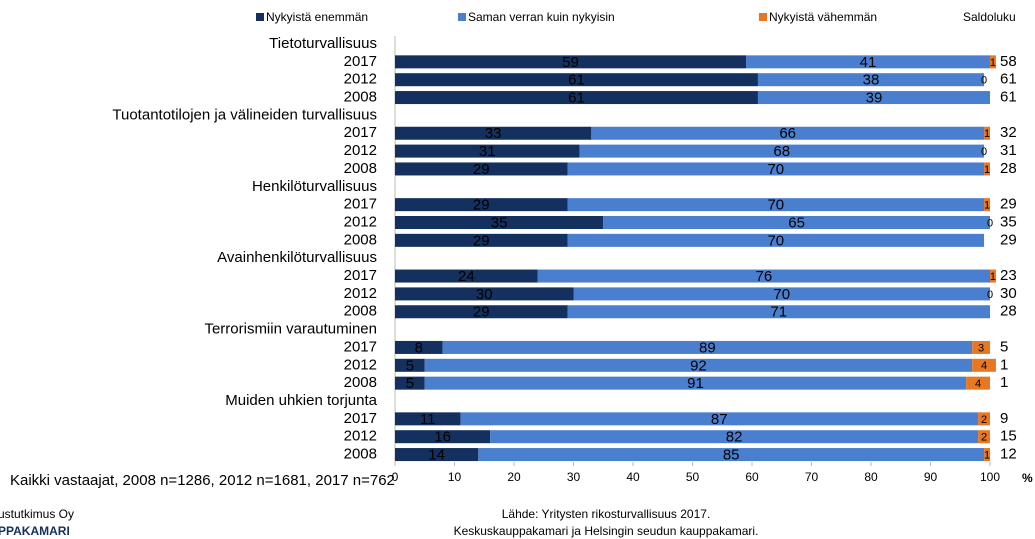 The width and height of the screenshot is (1035, 539). Describe the element at coordinates (1008, 454) in the screenshot. I see `saldo-label: 12` at that location.